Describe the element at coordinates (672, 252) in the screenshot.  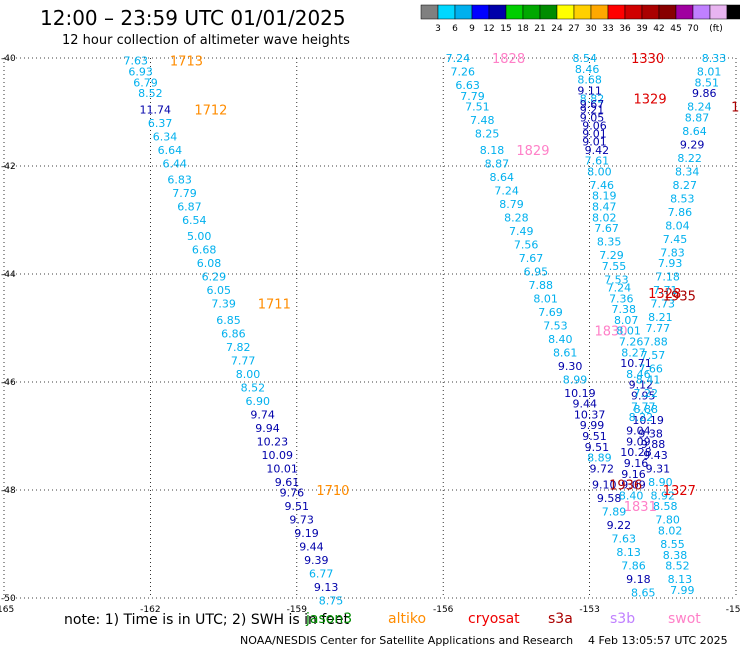
I see `wave-height-value: 7.83` at that location.